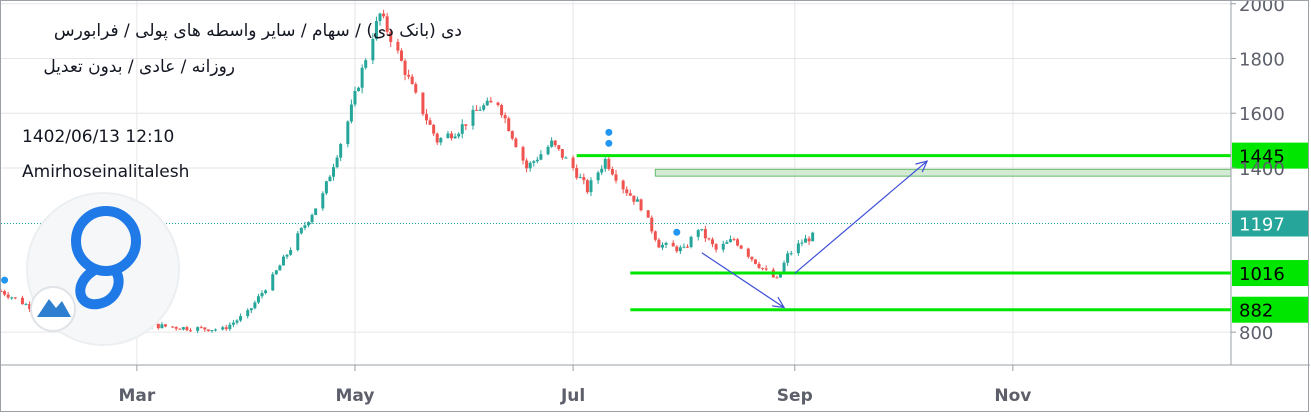 The width and height of the screenshot is (1311, 417). Describe the element at coordinates (1262, 225) in the screenshot. I see `last-price-label: 1197` at that location.